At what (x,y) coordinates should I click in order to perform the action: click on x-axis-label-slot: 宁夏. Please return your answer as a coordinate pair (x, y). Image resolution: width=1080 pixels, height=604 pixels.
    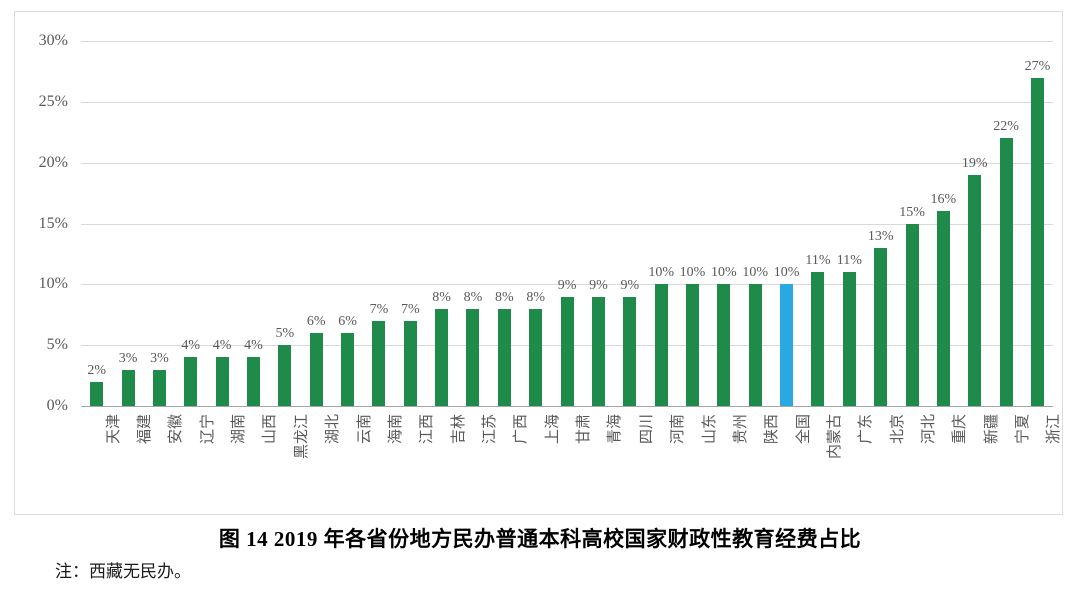
    Looking at the image, I should click on (1010, 458).